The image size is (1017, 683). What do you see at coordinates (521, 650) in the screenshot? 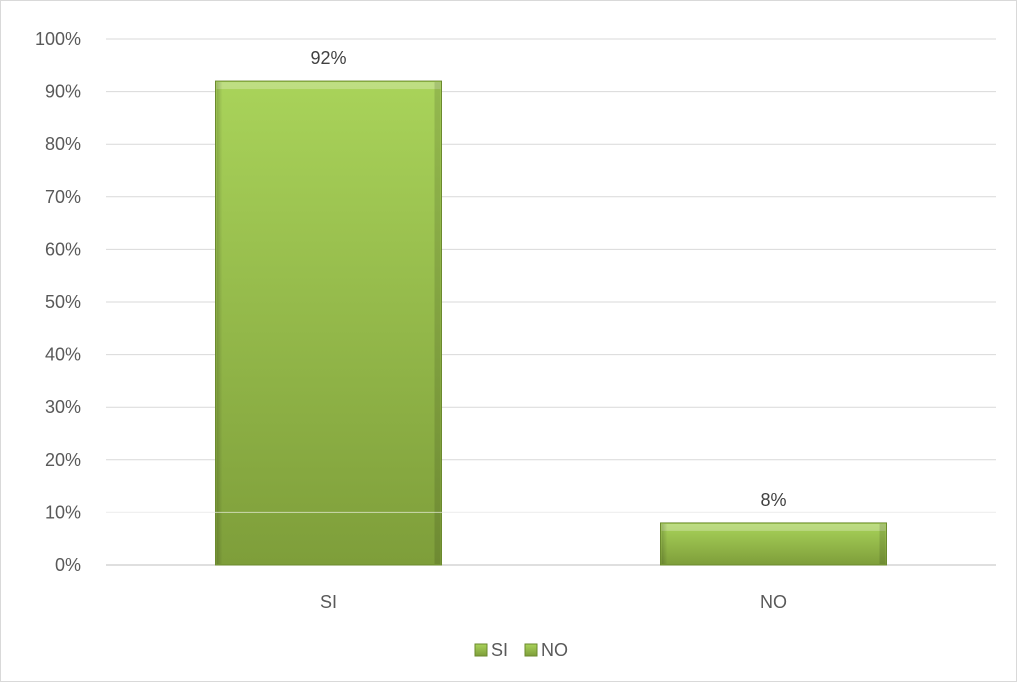
I see `legend: SI NO` at bounding box center [521, 650].